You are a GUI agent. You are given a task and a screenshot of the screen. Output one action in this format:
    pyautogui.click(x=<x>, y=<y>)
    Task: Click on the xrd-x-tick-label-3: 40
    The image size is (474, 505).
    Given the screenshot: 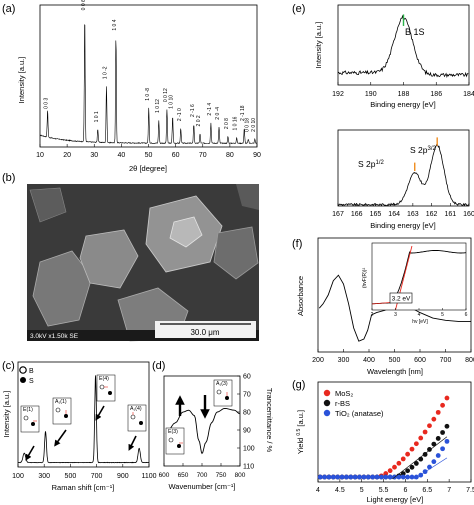 What is the action you would take?
    pyautogui.click(x=121, y=155)
    